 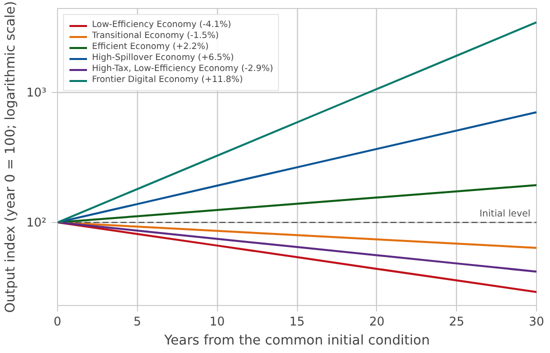 I want to click on ref-line-label: Initial level, so click(x=505, y=214).